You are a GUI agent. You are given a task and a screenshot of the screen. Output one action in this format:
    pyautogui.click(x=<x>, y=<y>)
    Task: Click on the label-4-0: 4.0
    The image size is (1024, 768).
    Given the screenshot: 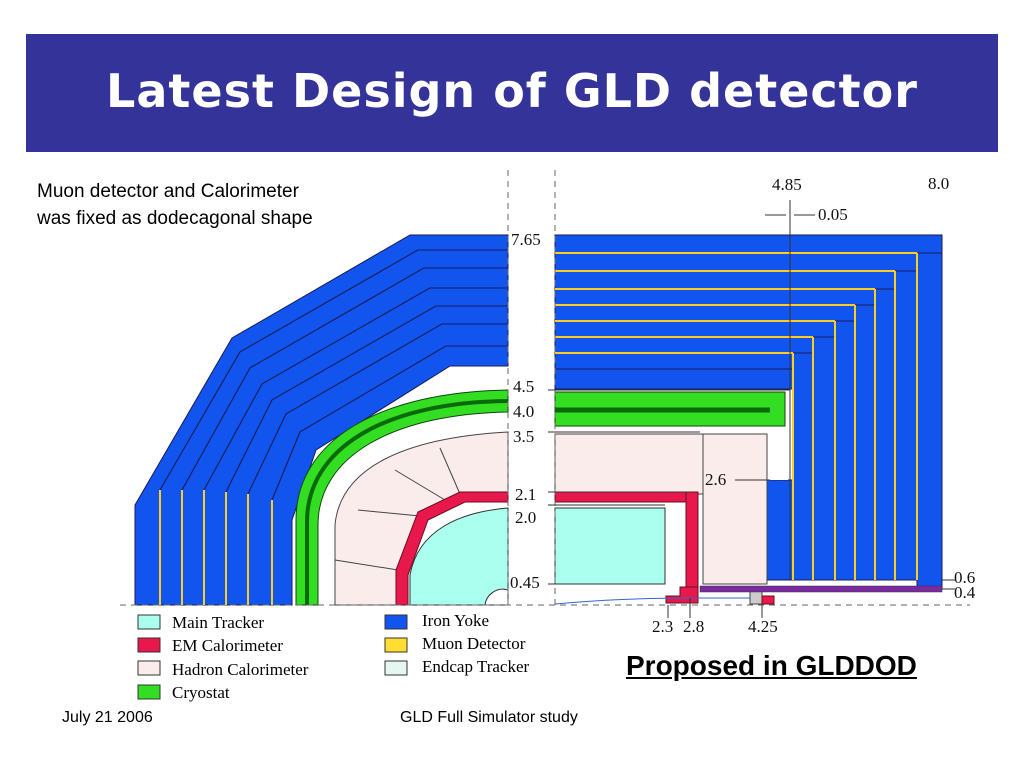 What is the action you would take?
    pyautogui.click(x=523, y=411)
    